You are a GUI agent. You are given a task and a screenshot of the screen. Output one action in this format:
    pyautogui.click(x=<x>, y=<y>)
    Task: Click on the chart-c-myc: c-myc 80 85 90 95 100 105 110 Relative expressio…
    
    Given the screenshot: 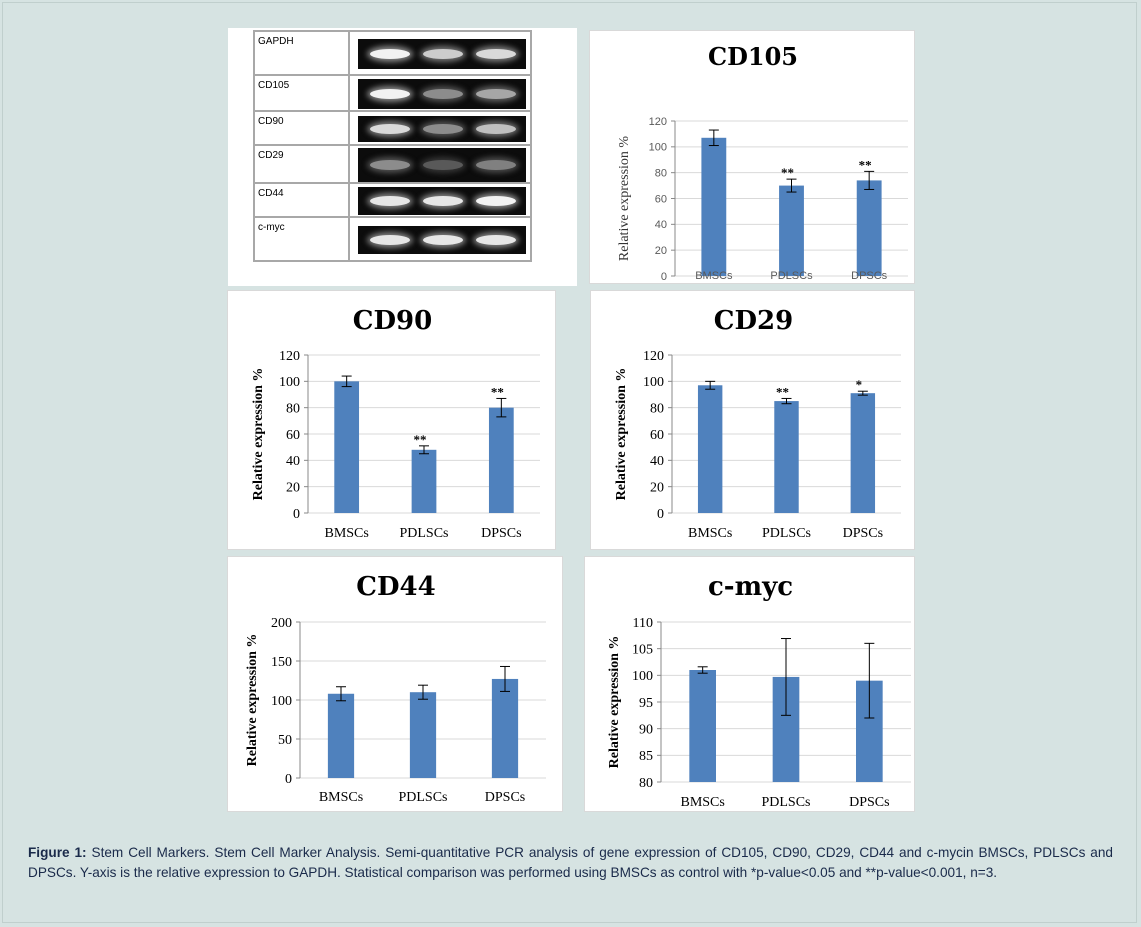 What is the action you would take?
    pyautogui.click(x=749, y=684)
    